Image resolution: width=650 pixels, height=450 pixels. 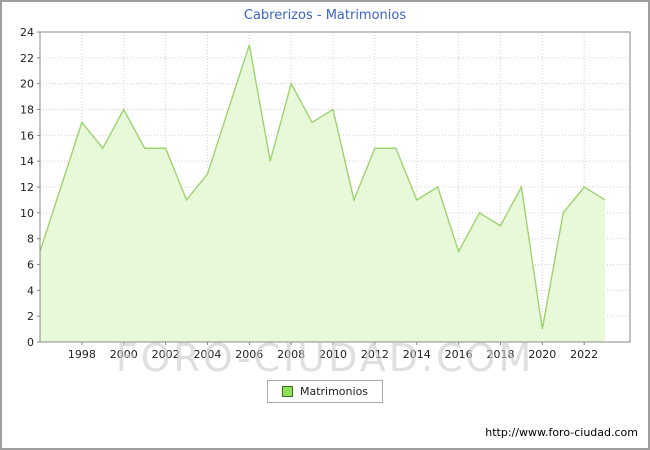 I want to click on svg-text: 2020, so click(x=542, y=354).